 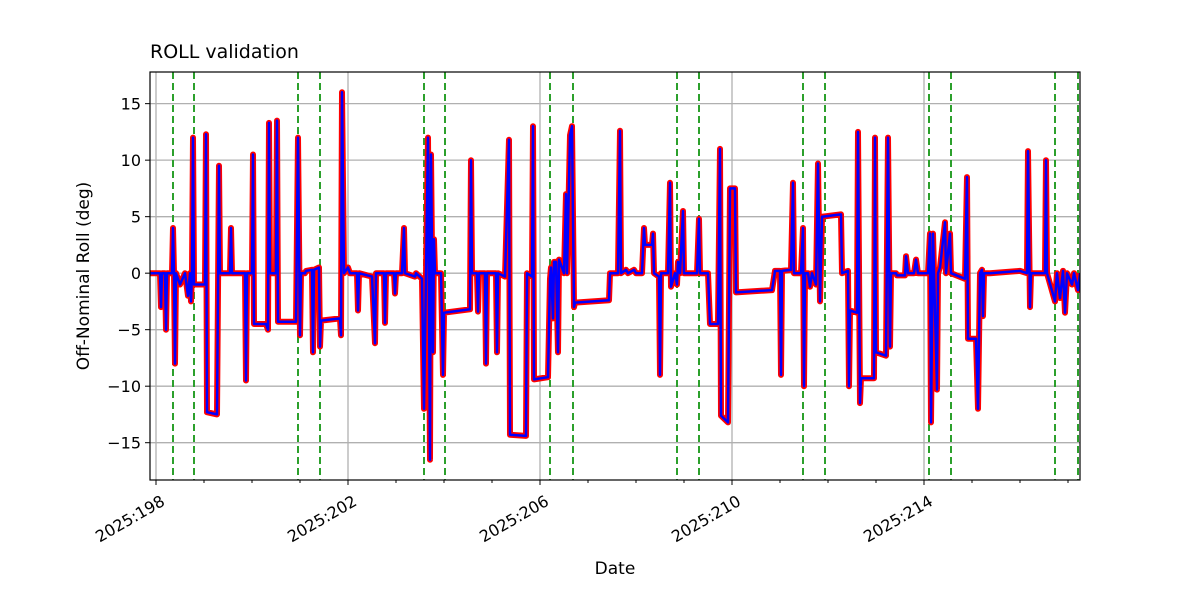 I want to click on y-tick-label: 15, so click(x=131, y=104).